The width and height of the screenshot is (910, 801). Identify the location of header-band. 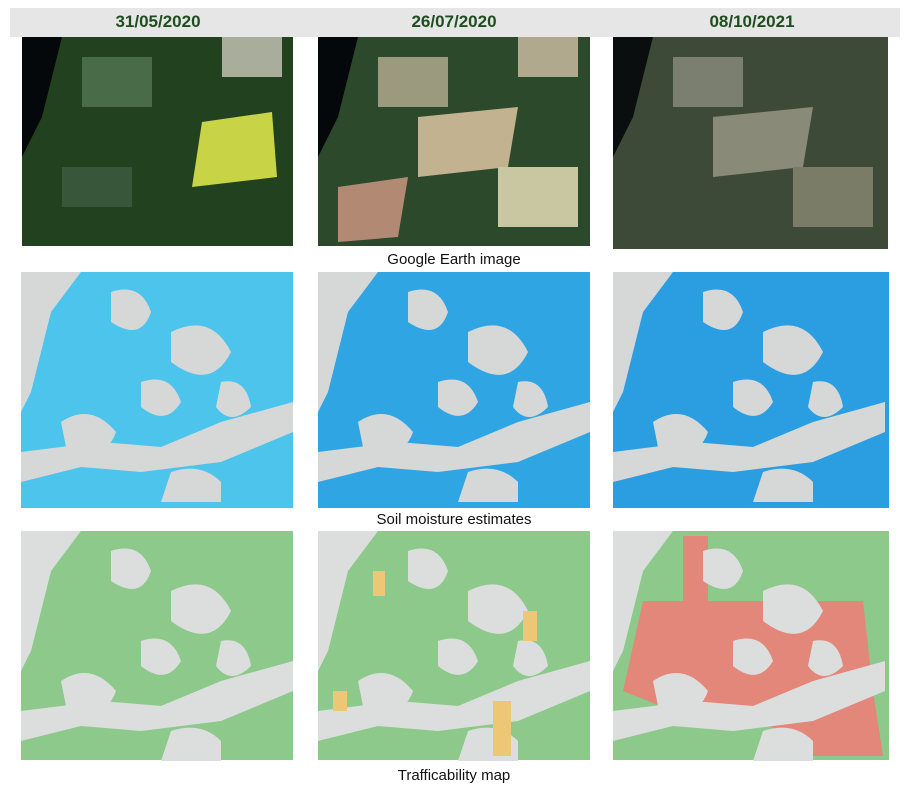
(455, 22).